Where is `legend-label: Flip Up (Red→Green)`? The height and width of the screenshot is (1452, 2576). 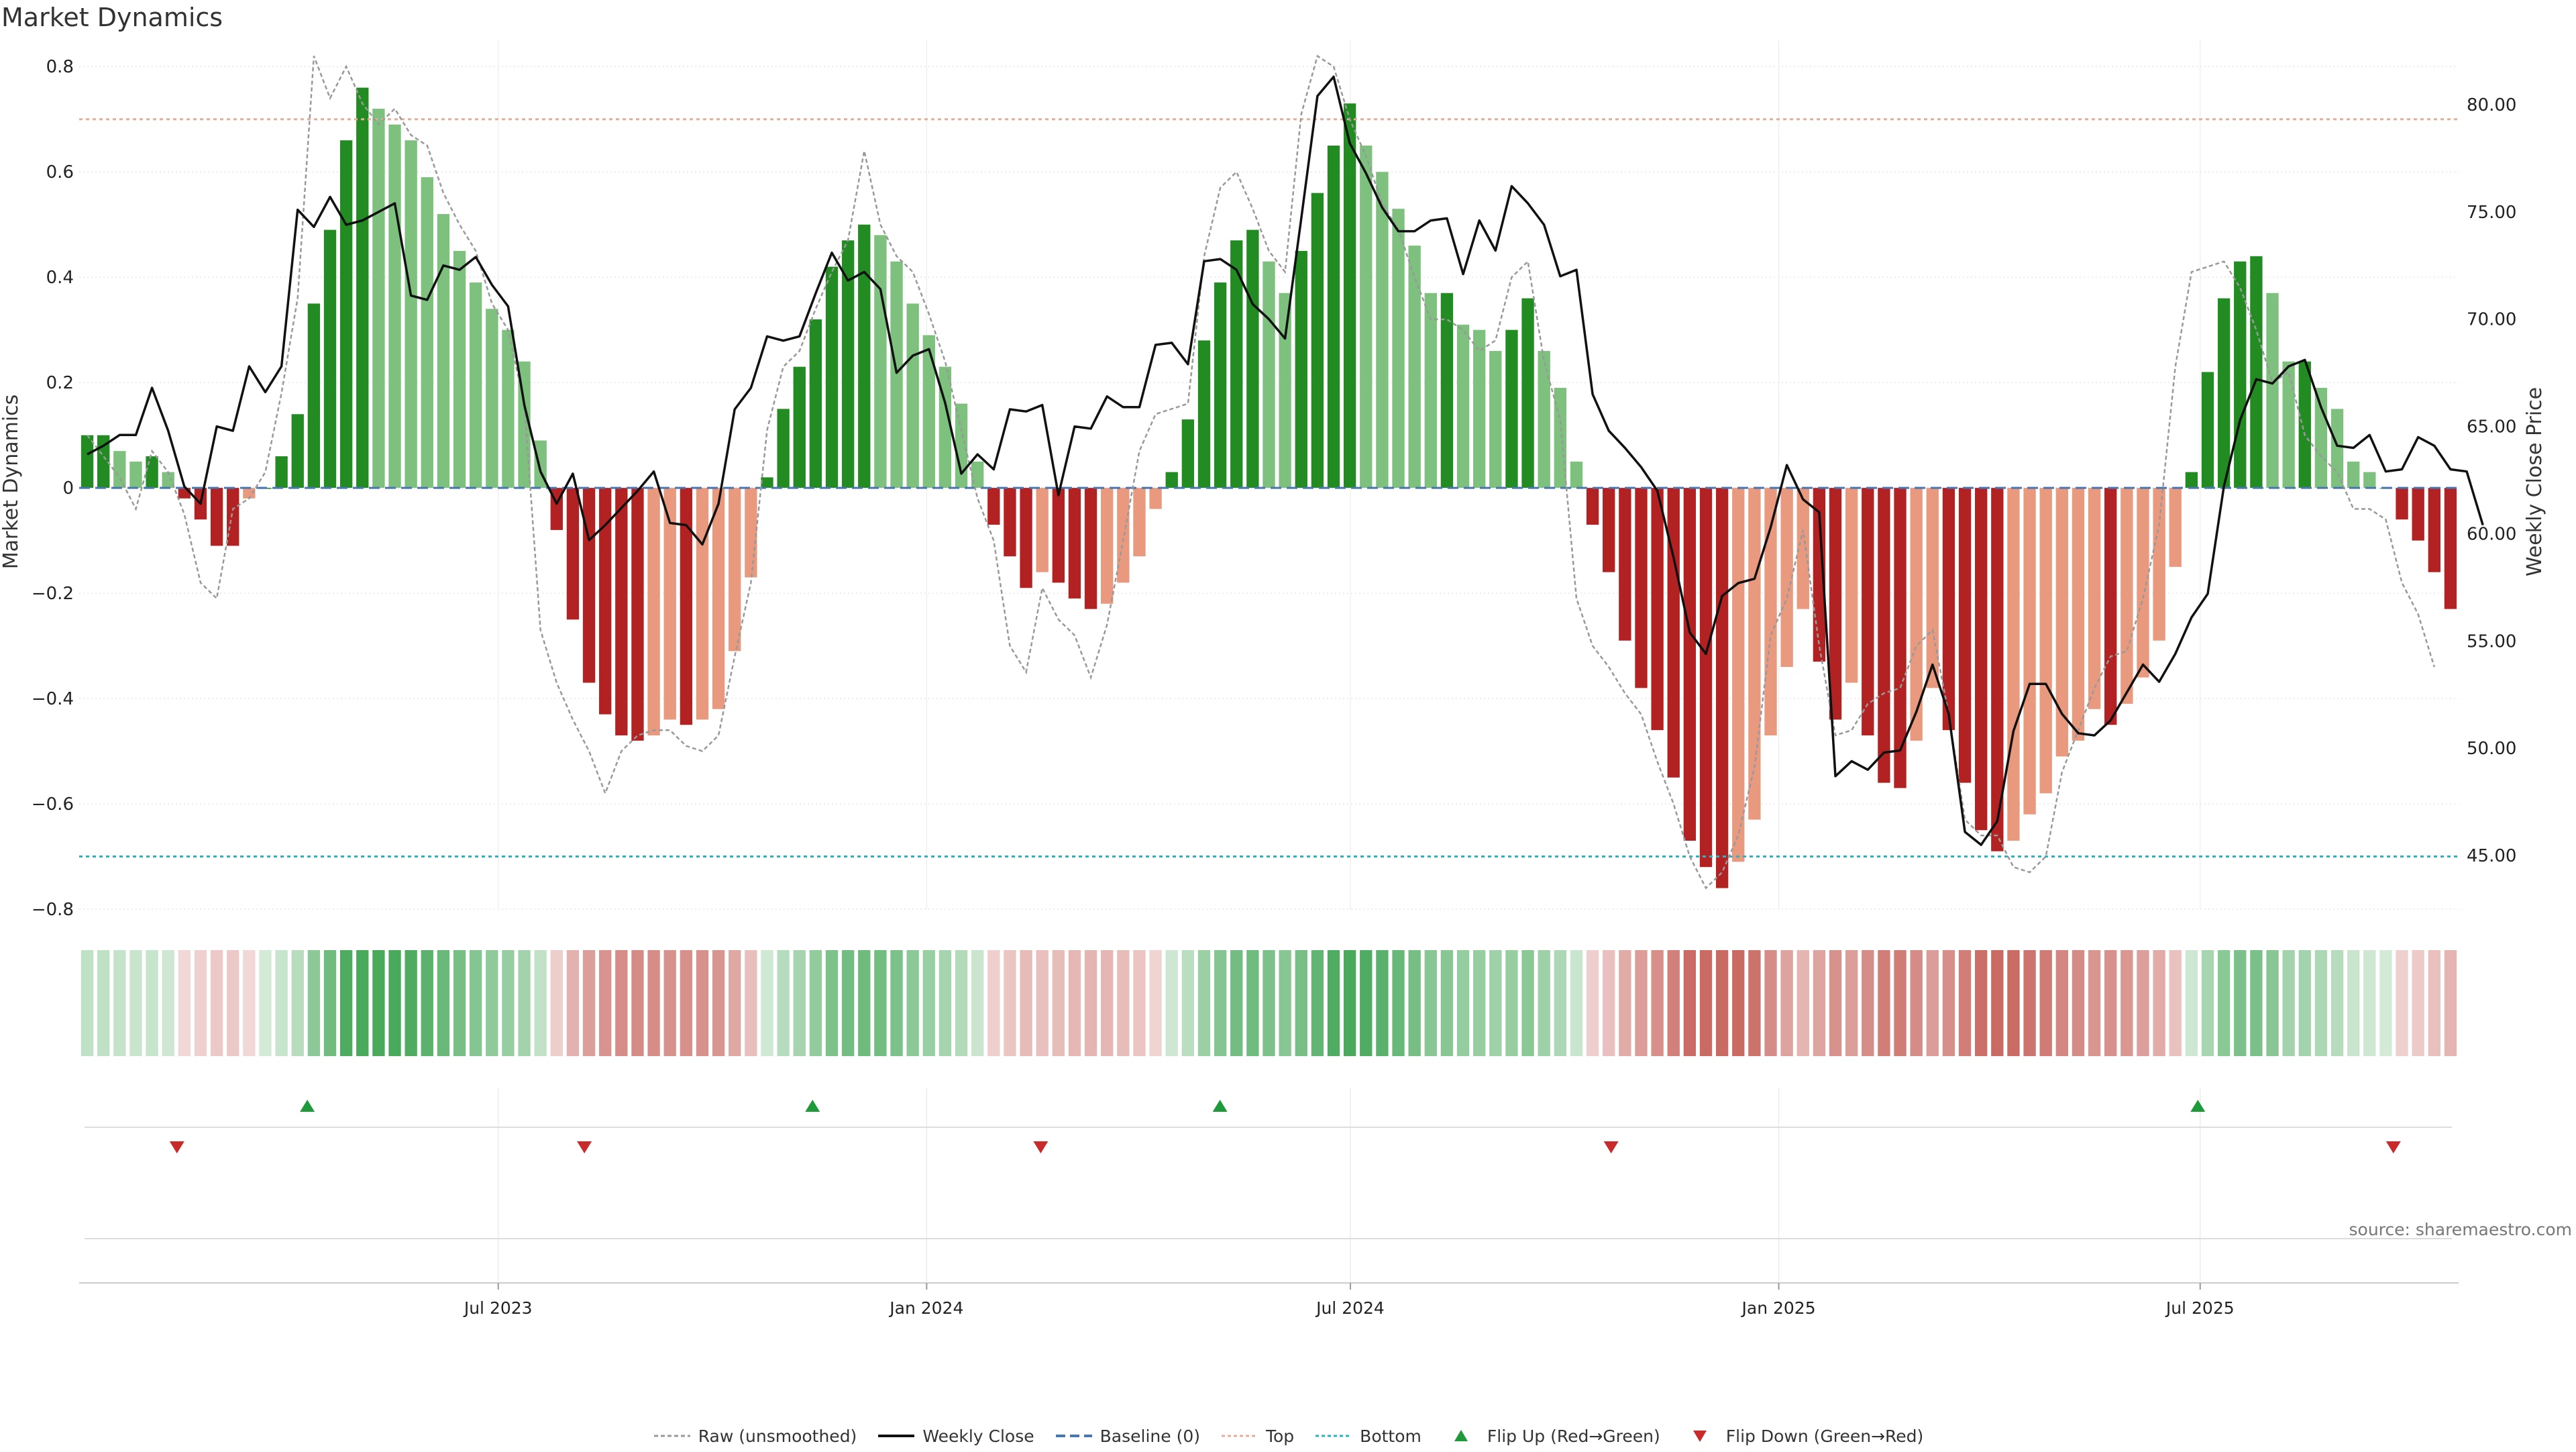
legend-label: Flip Up (Red→Green) is located at coordinates (1573, 1436).